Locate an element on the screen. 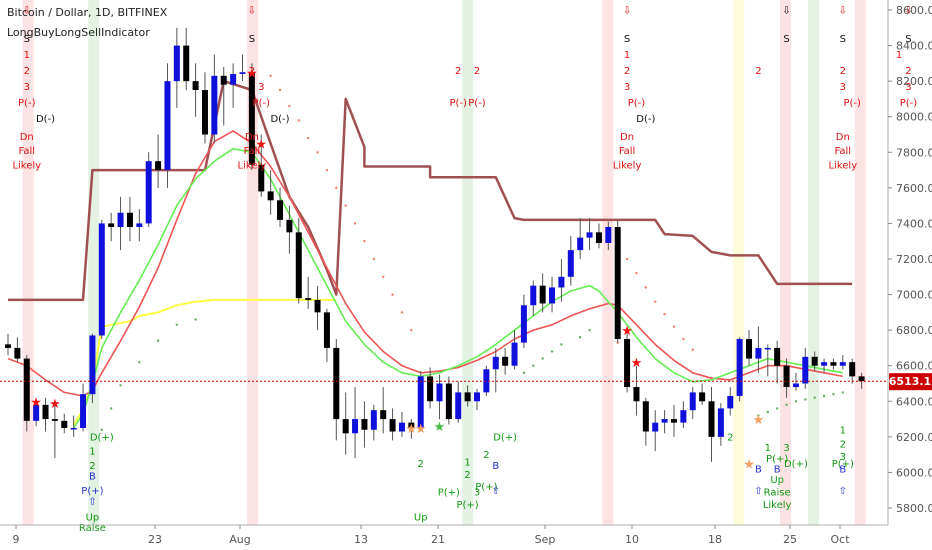  signal-label: P(-) is located at coordinates (852, 103).